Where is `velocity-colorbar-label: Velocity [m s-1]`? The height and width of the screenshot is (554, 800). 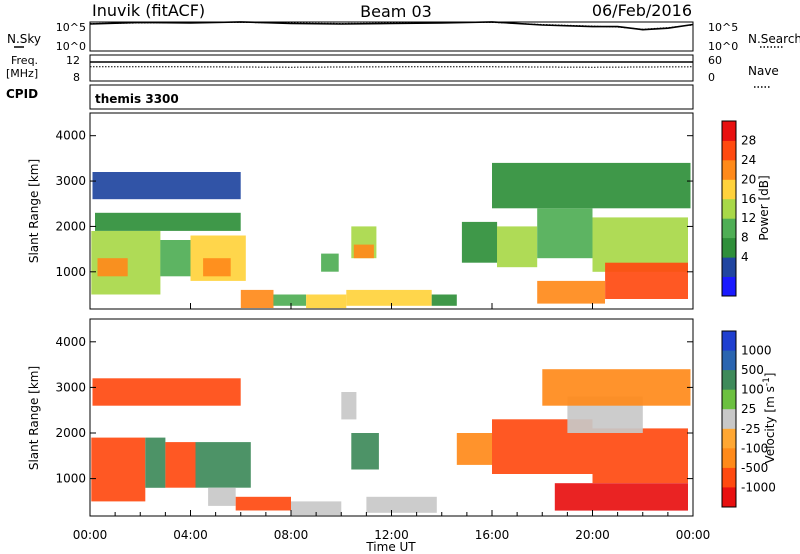
velocity-colorbar-label: Velocity [m s-1] is located at coordinates (769, 418).